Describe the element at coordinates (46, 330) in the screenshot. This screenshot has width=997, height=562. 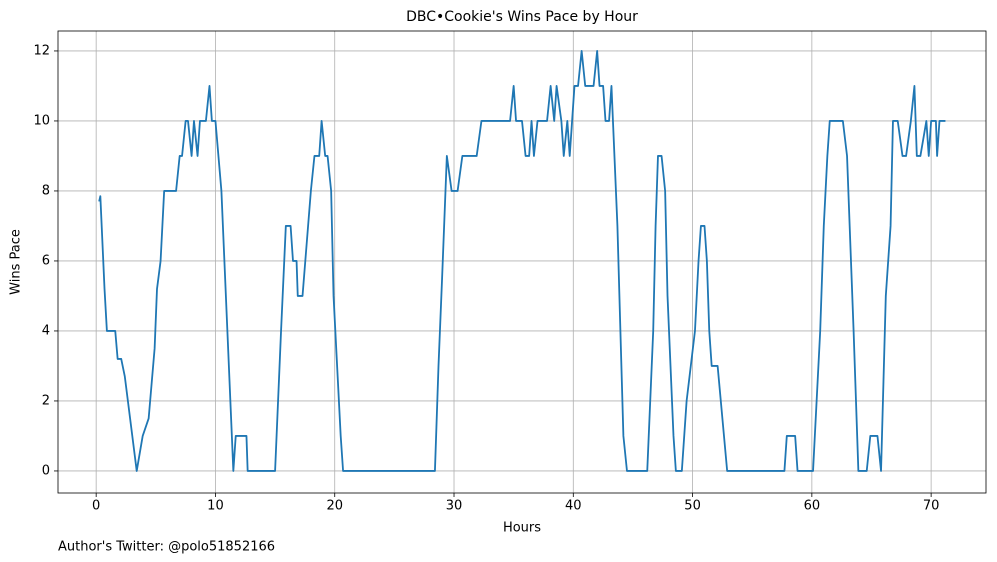
I see `y-tick-label: 4` at that location.